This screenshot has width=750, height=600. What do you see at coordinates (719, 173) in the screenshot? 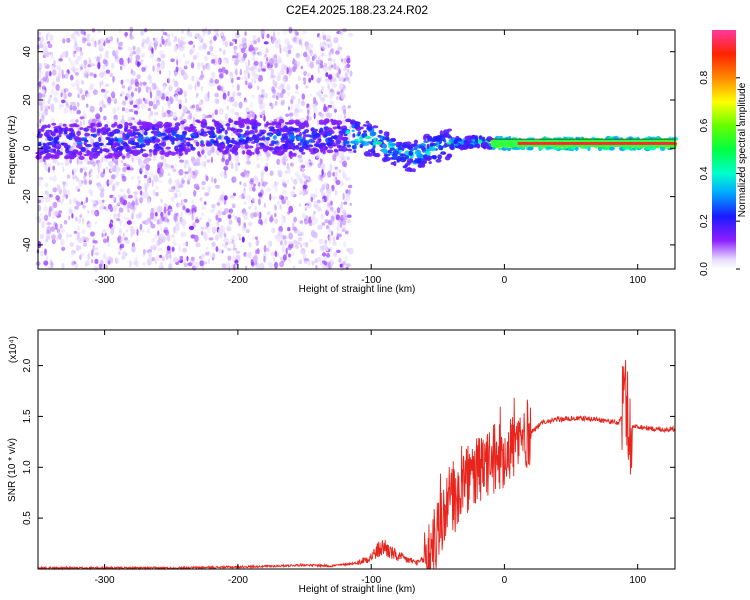
I see `colorbar-ticks: 0.00.20.40.60.8` at bounding box center [719, 173].